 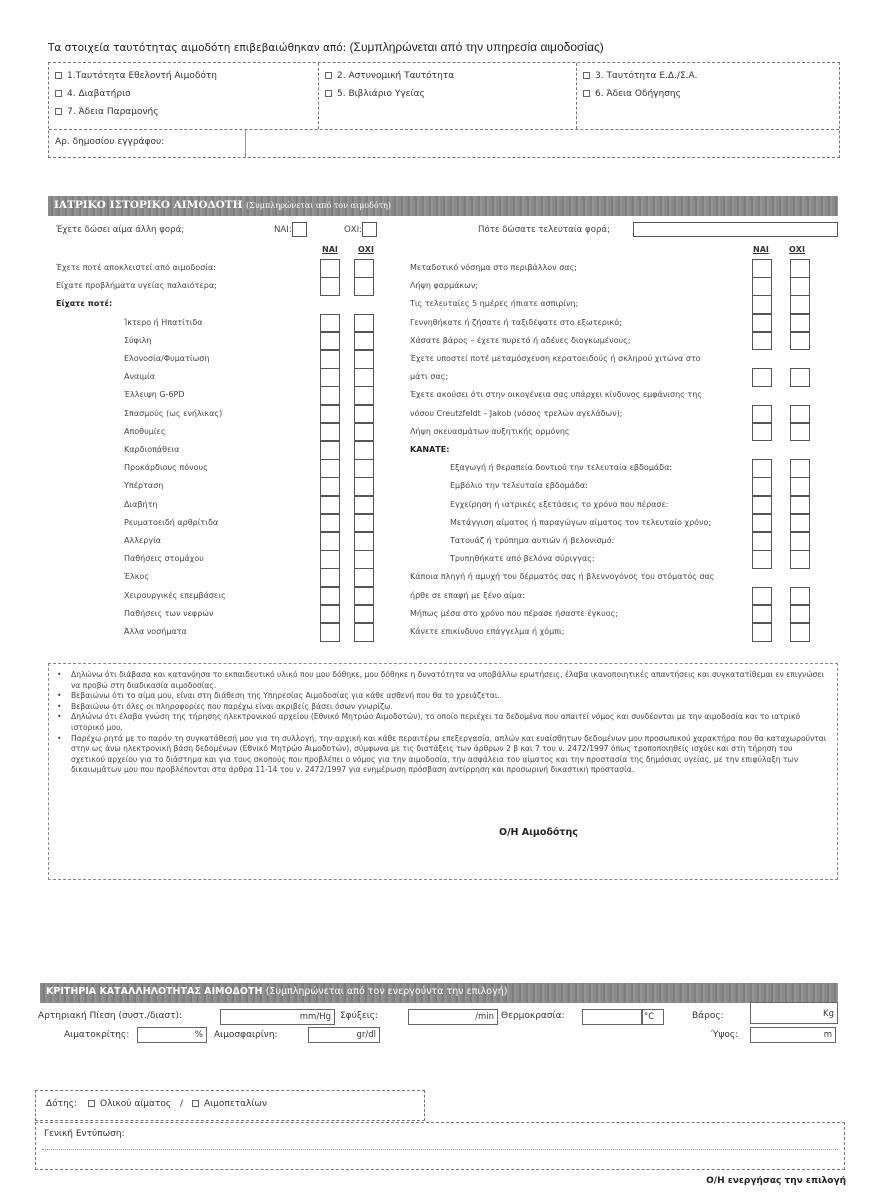 What do you see at coordinates (794, 1013) in the screenshot?
I see `weight-input: Kg` at bounding box center [794, 1013].